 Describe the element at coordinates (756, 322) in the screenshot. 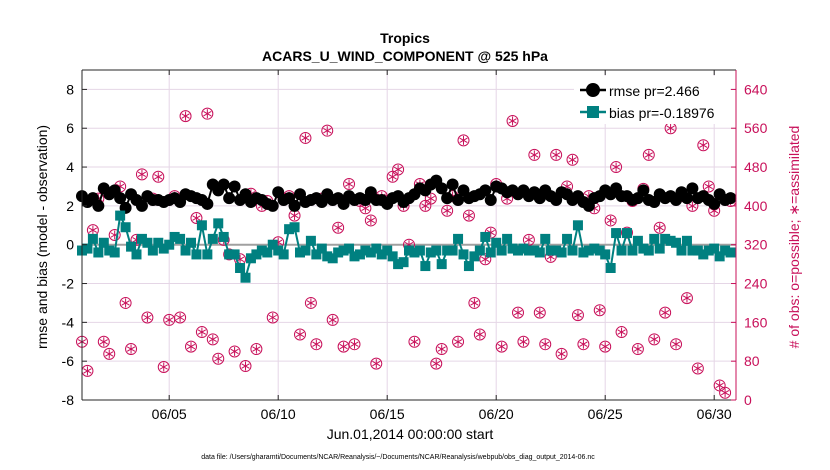

I see `y-right-tick-label: 160` at that location.